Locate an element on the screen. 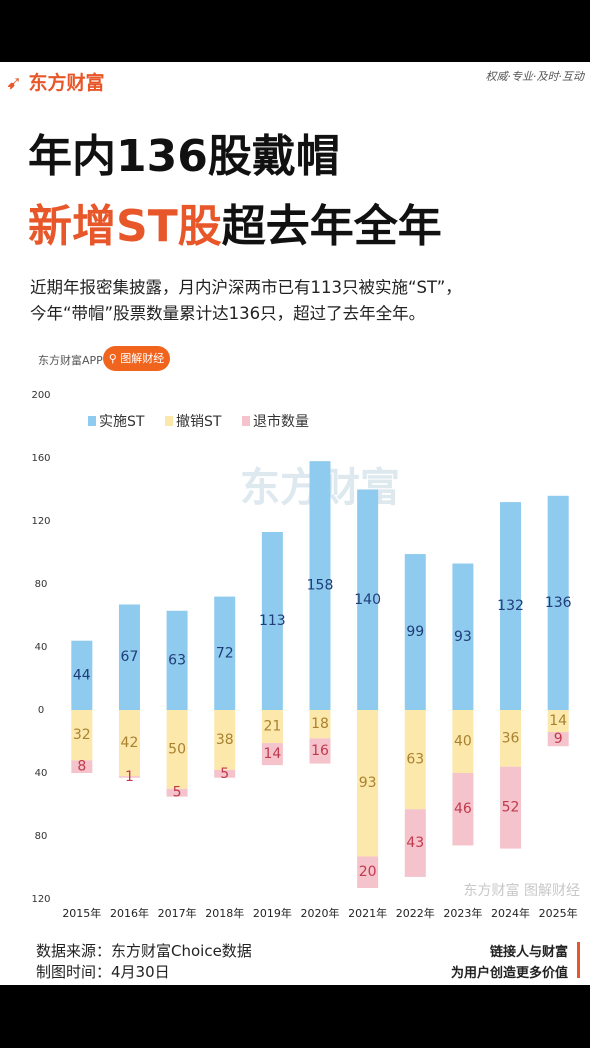  value-label: 132 is located at coordinates (510, 606).